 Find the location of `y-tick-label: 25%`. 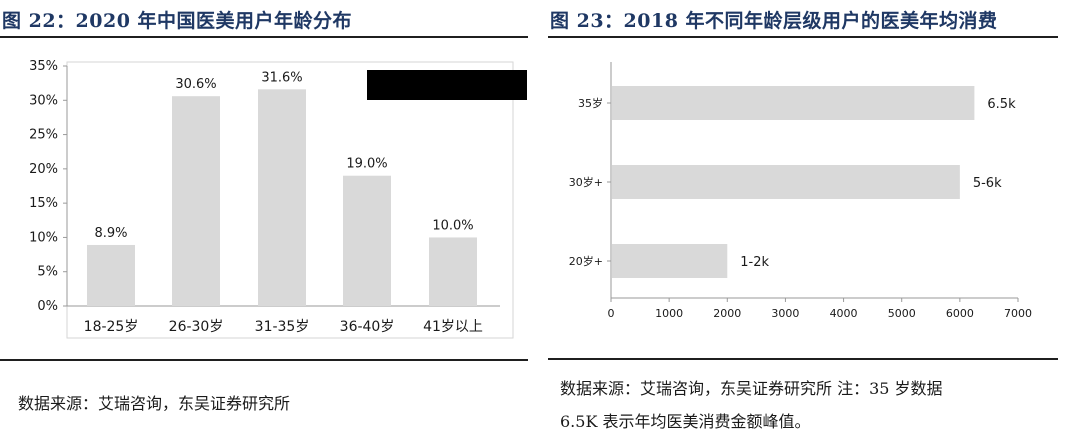

y-tick-label: 25% is located at coordinates (43, 135).